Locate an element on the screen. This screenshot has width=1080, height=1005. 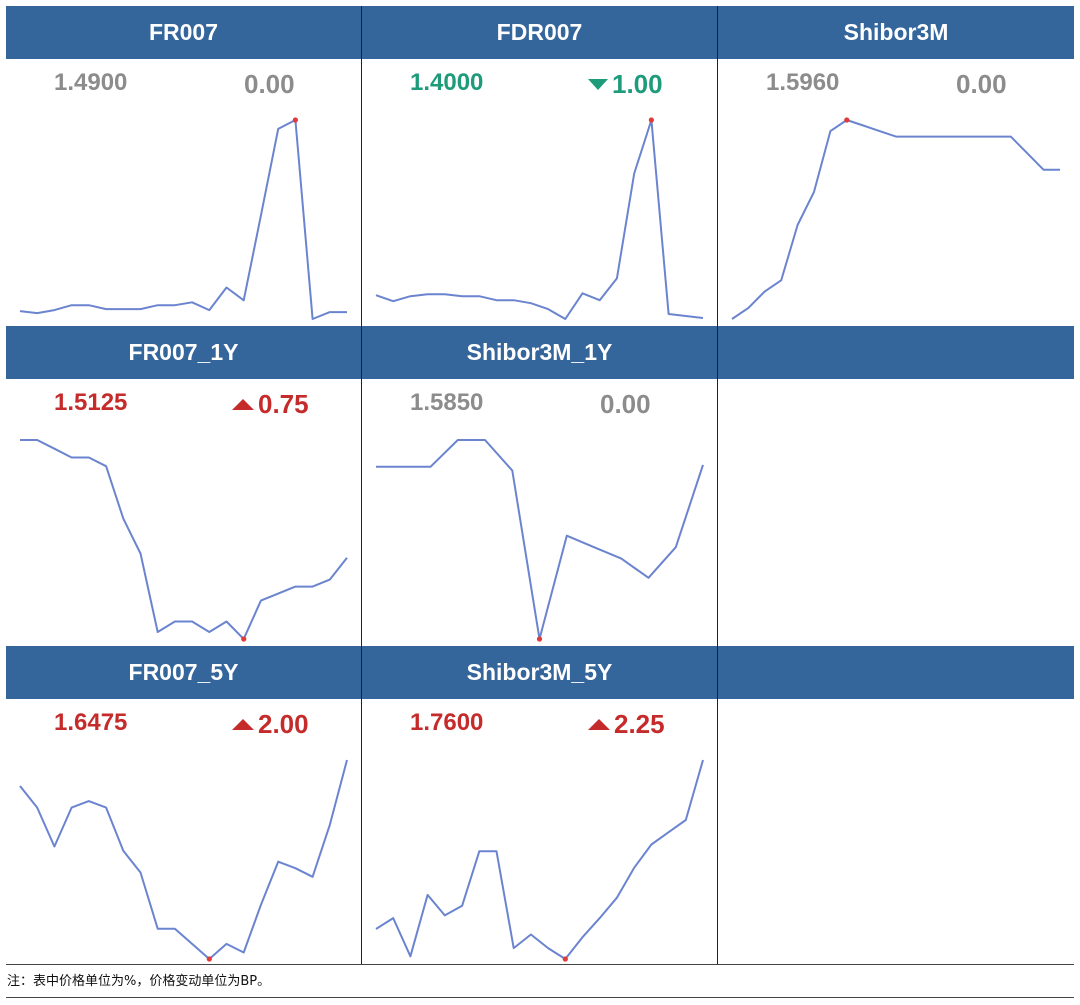
rate-change: 1.00 is located at coordinates (625, 84).